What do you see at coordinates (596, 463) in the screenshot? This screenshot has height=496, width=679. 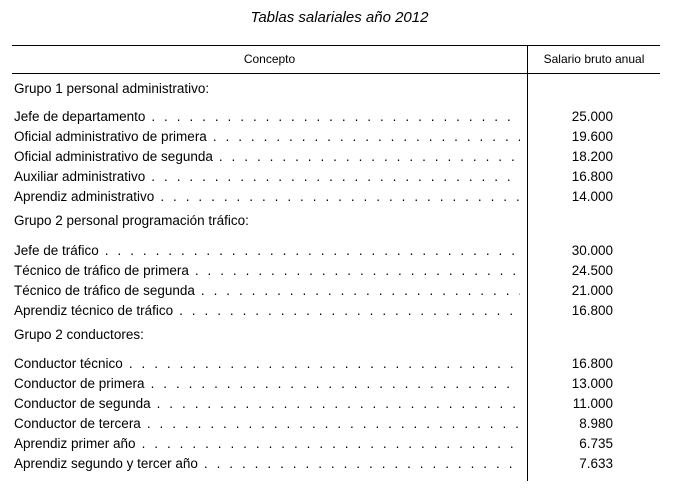 I see `salary-value: 7.633` at bounding box center [596, 463].